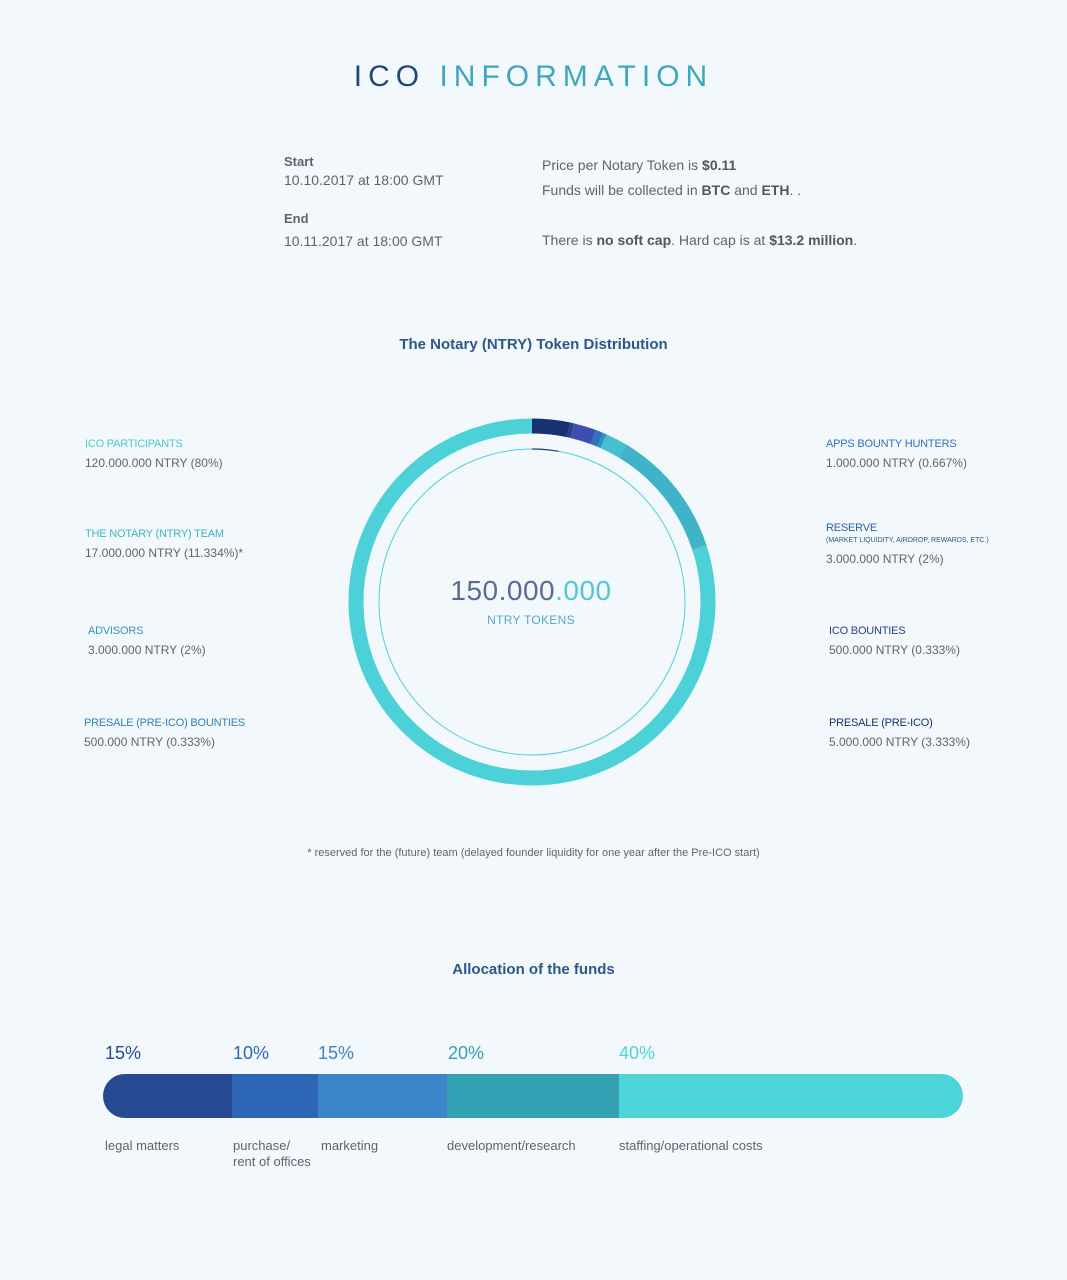 Image resolution: width=1067 pixels, height=1280 pixels. I want to click on legend-advisors: ADVISORS 3.000.000 NTRY (2%), so click(147, 641).